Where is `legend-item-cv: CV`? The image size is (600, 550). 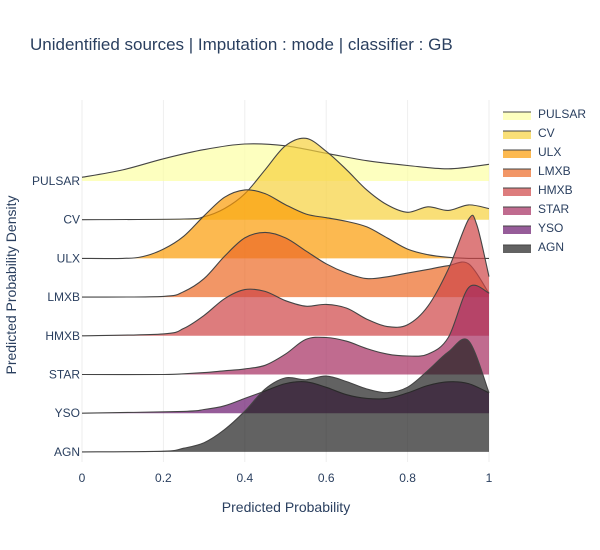
legend-item-cv: CV is located at coordinates (529, 133).